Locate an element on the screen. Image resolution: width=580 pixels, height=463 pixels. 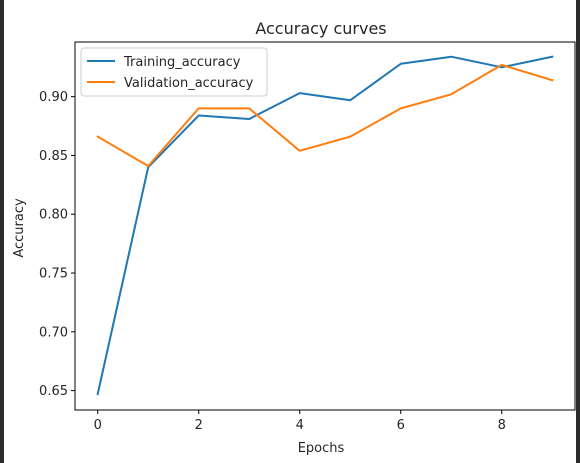
legend: Training_accuracy Validation_accuracy is located at coordinates (174, 72).